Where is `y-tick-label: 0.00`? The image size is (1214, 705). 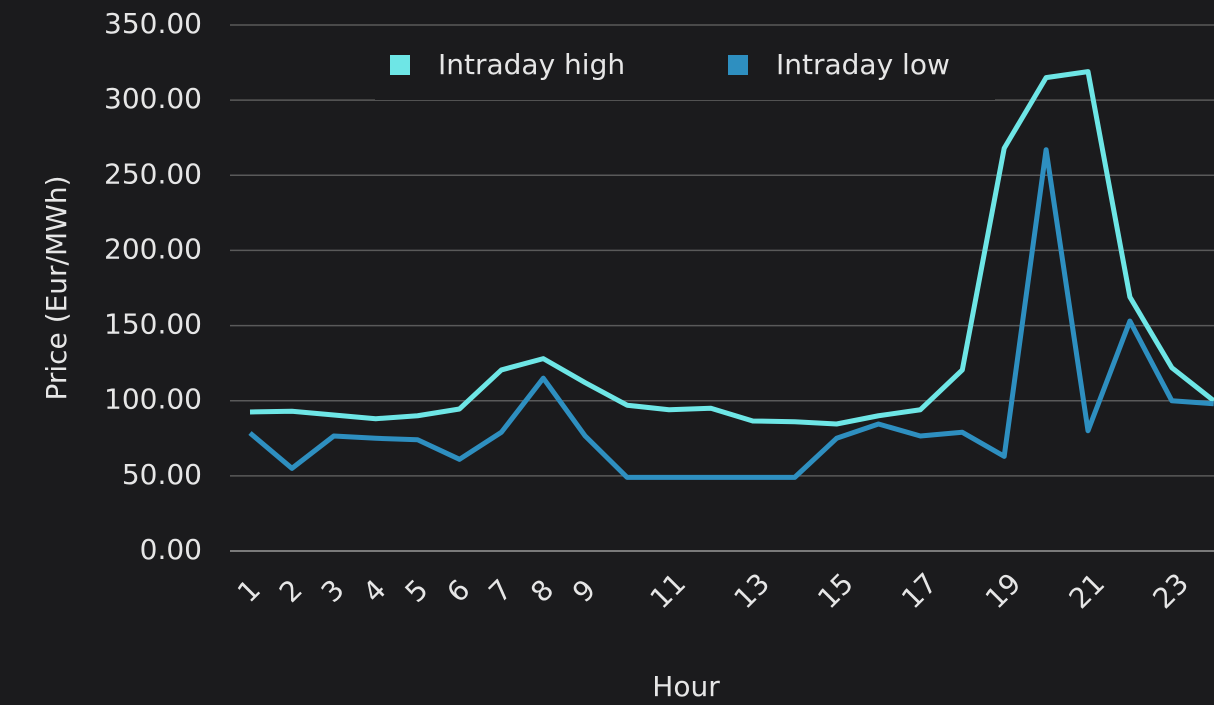 y-tick-label: 0.00 is located at coordinates (171, 549).